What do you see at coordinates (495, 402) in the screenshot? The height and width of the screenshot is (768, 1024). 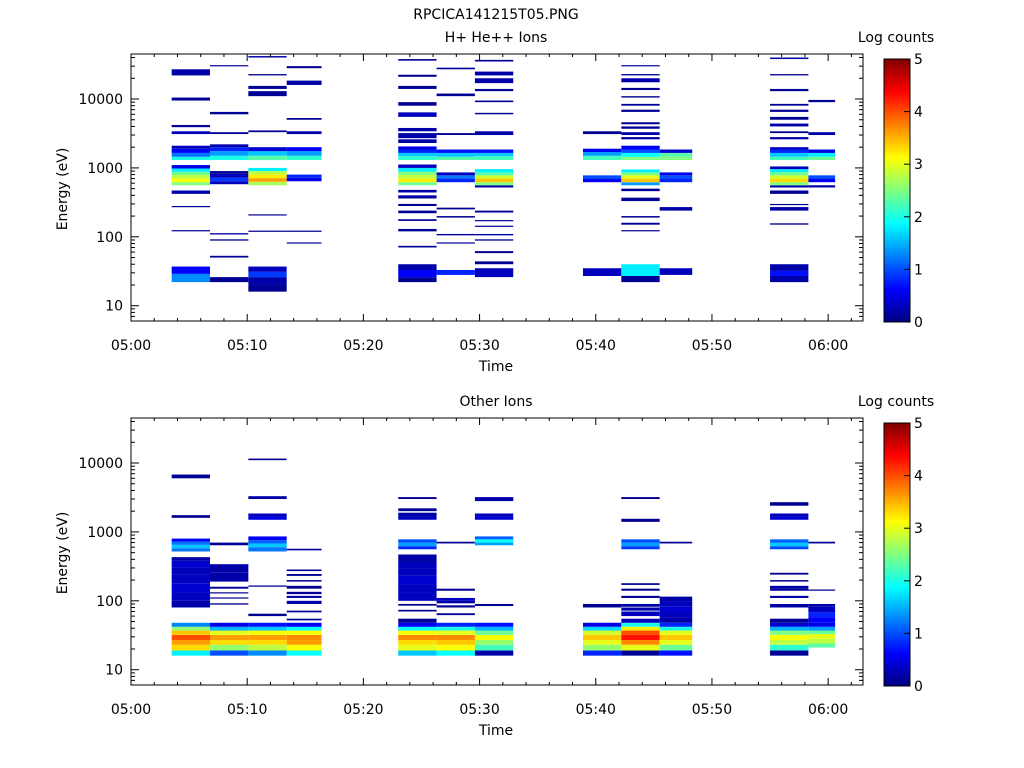 I see `panel-title: Other Ions` at bounding box center [495, 402].